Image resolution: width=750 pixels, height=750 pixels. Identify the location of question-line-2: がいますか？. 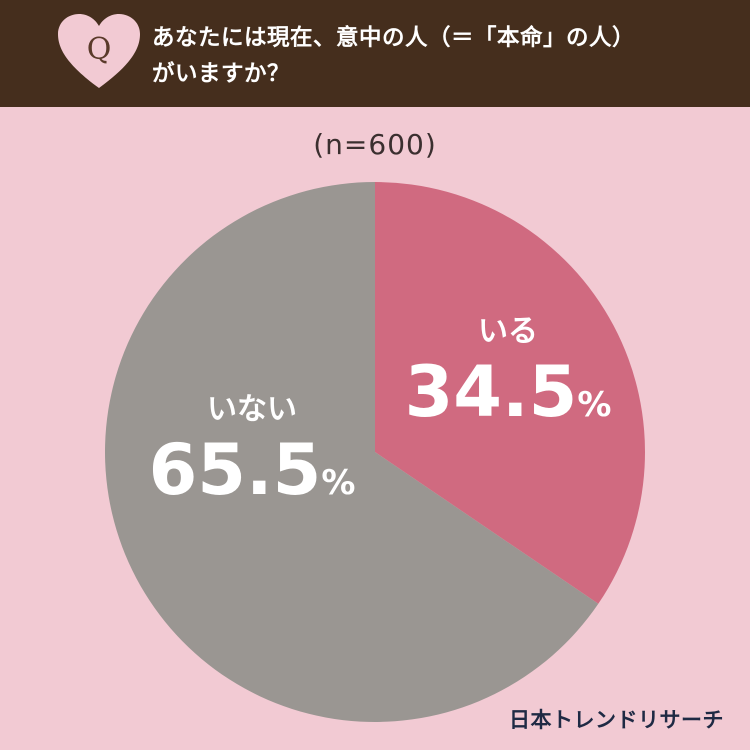
(221, 74).